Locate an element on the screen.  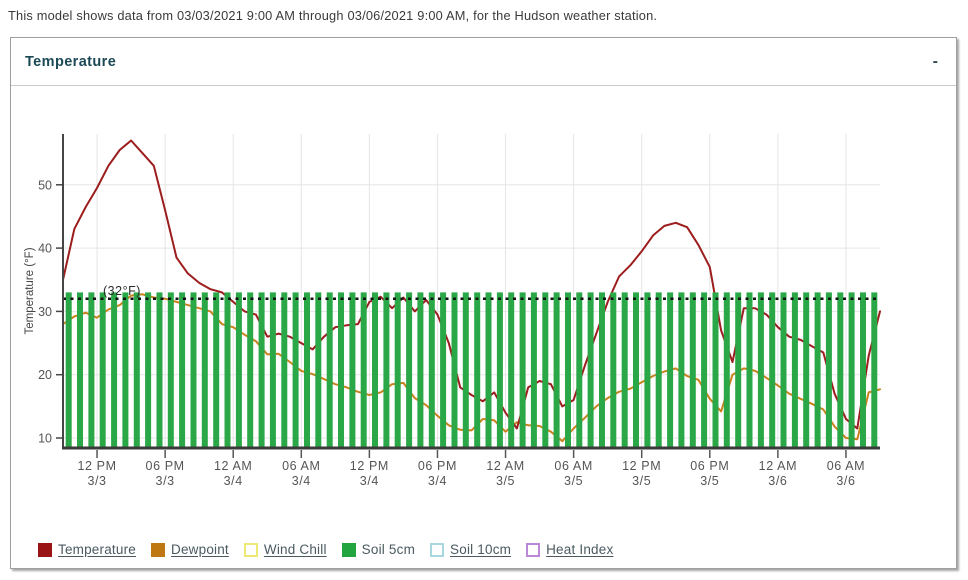
y-axis-title: Temperature (°F) is located at coordinates (30, 290).